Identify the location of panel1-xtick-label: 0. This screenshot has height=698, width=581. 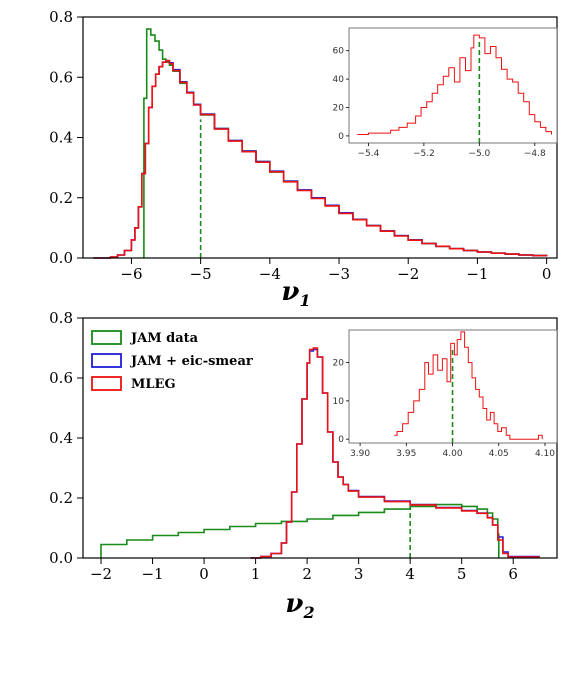
(204, 574).